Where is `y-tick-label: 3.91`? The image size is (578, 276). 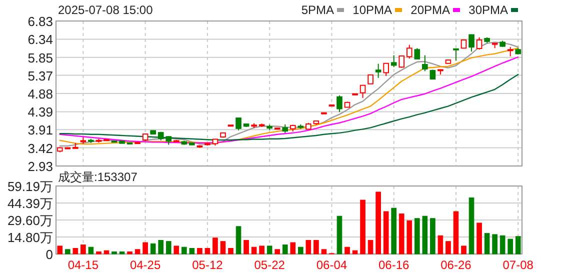
y-tick-label: 3.91 is located at coordinates (40, 130).